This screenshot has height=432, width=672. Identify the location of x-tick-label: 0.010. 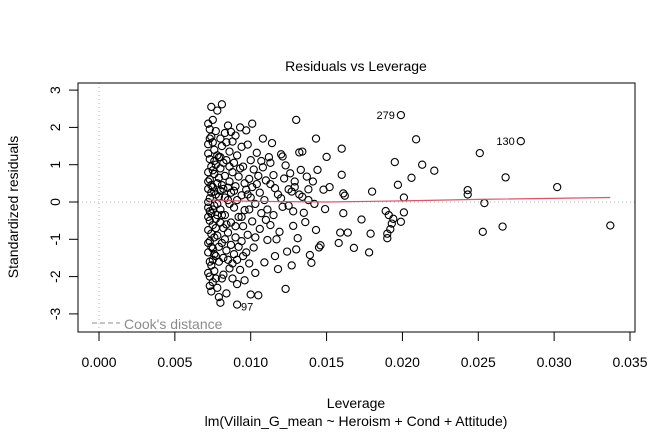
(250, 362).